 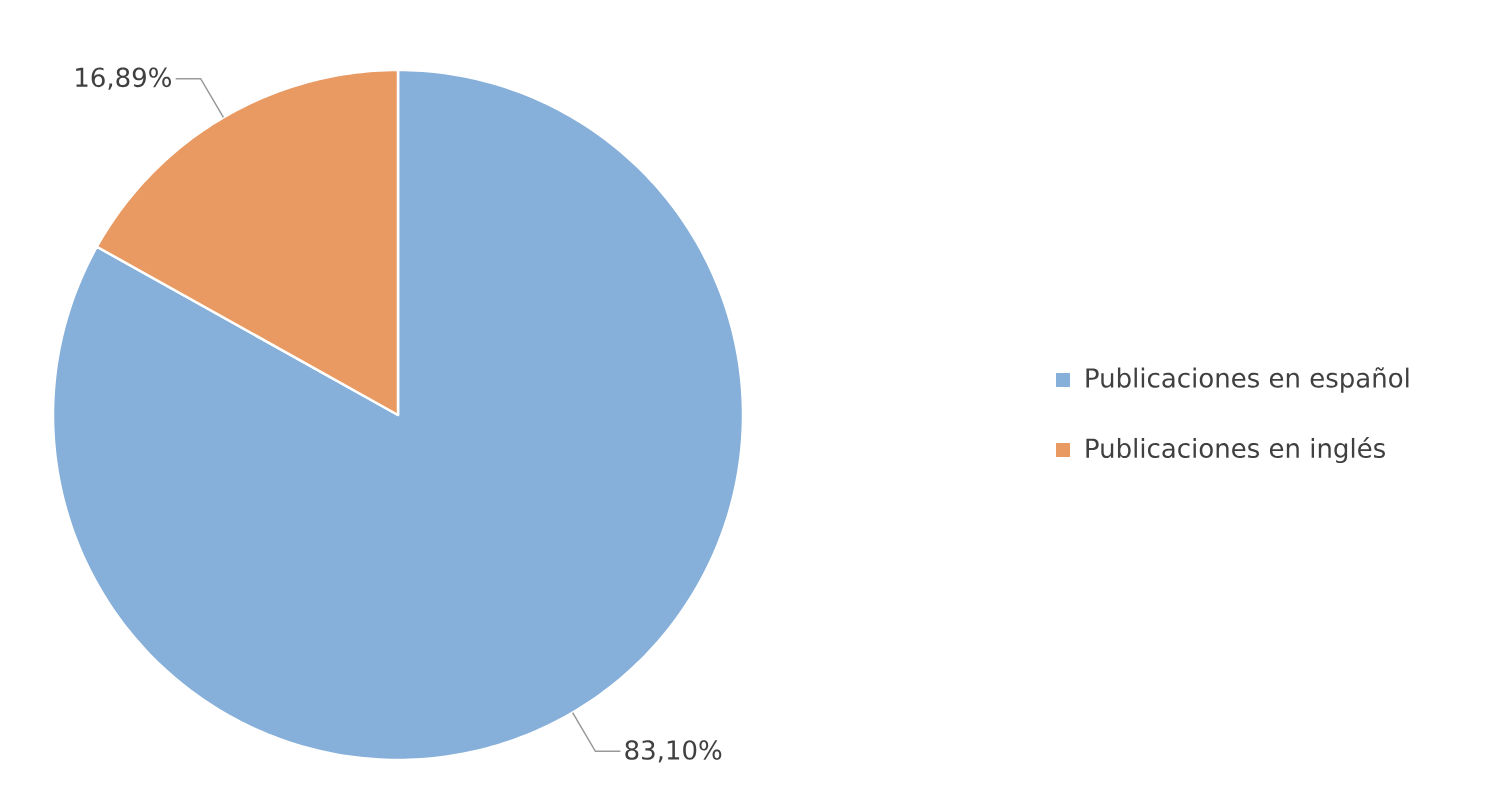 What do you see at coordinates (1235, 450) in the screenshot?
I see `legend-label: Publicaciones en inglés` at bounding box center [1235, 450].